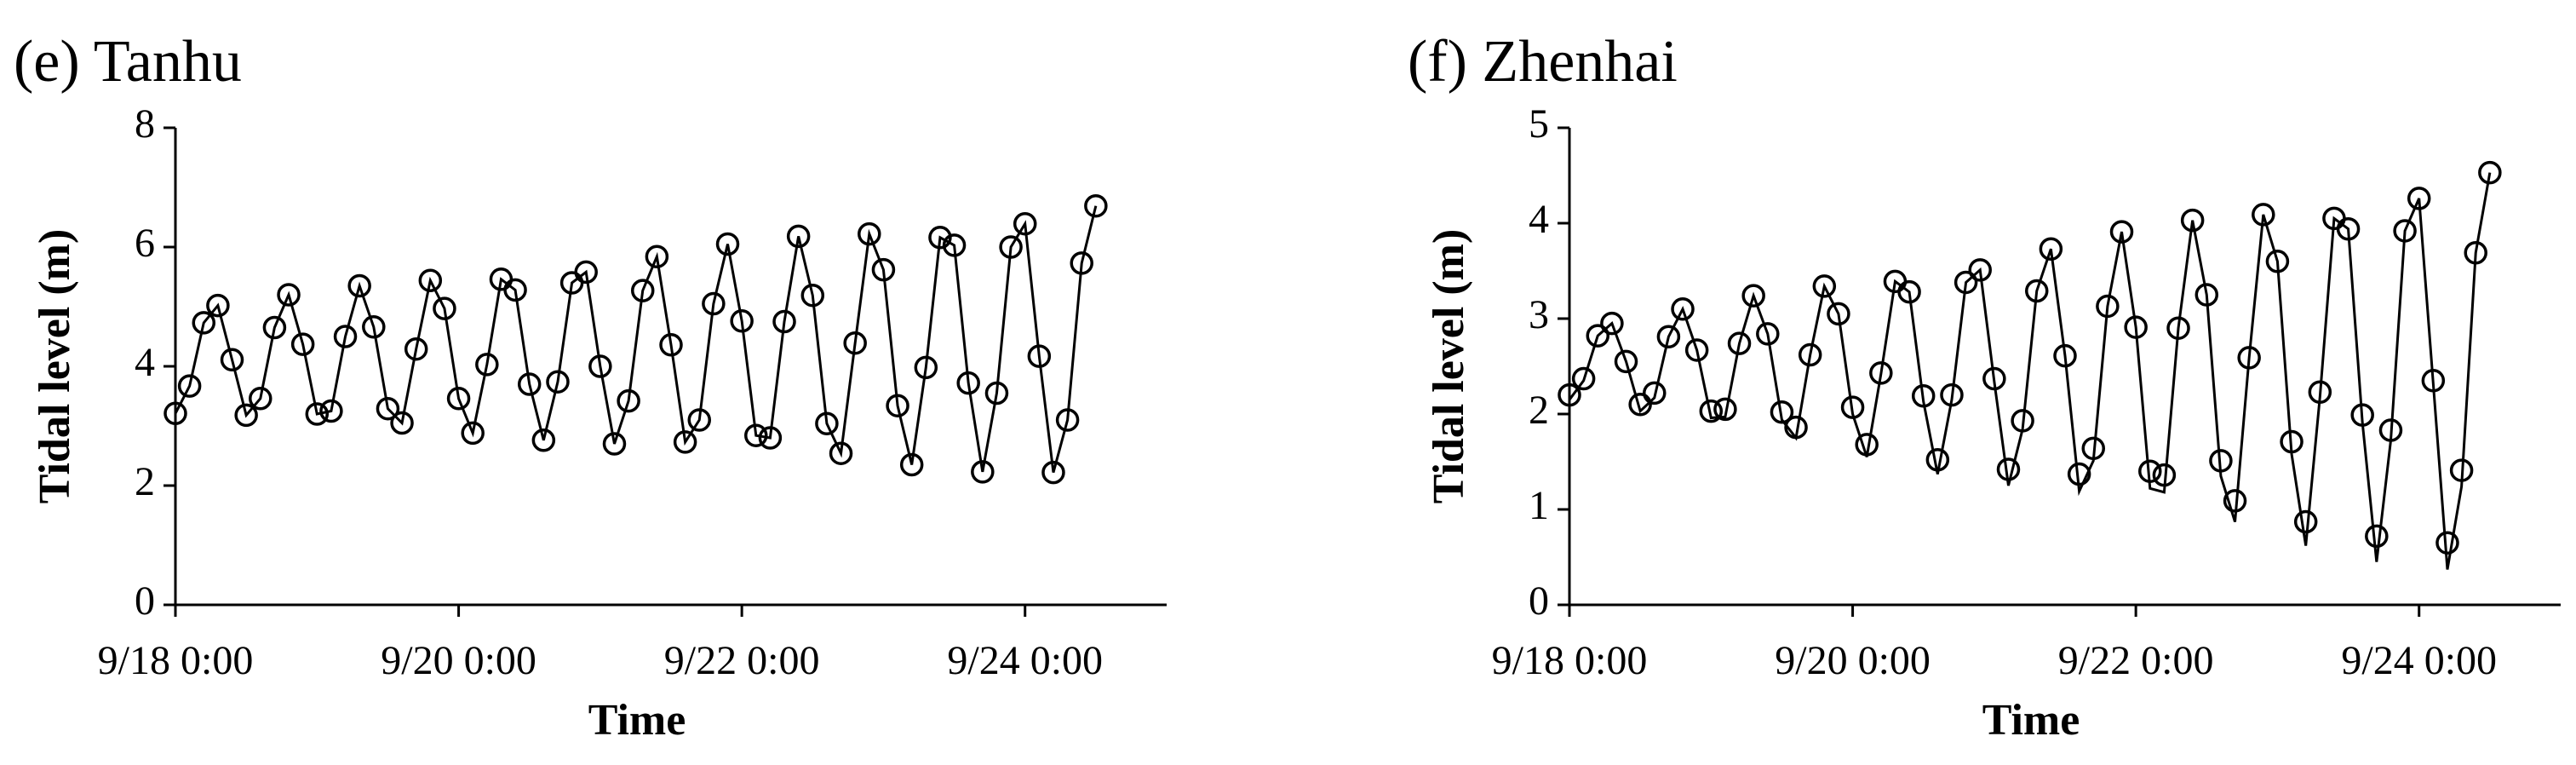 The width and height of the screenshot is (2576, 765). I want to click on y-tick-label: 2, so click(1539, 410).